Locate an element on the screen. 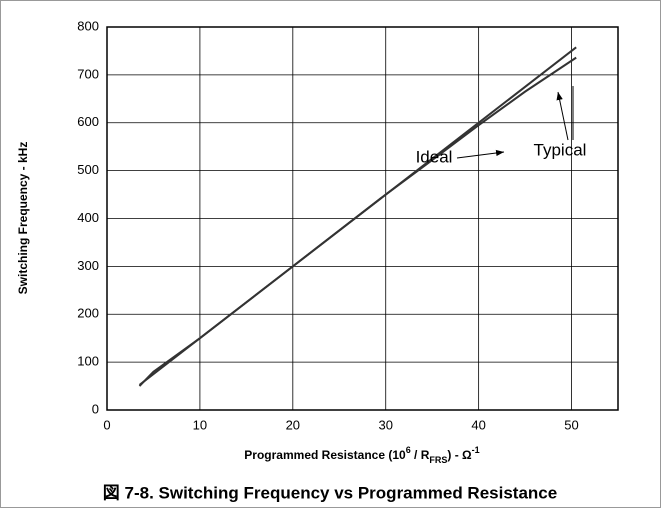 The width and height of the screenshot is (661, 508). x-tick-label: 0 is located at coordinates (106, 424).